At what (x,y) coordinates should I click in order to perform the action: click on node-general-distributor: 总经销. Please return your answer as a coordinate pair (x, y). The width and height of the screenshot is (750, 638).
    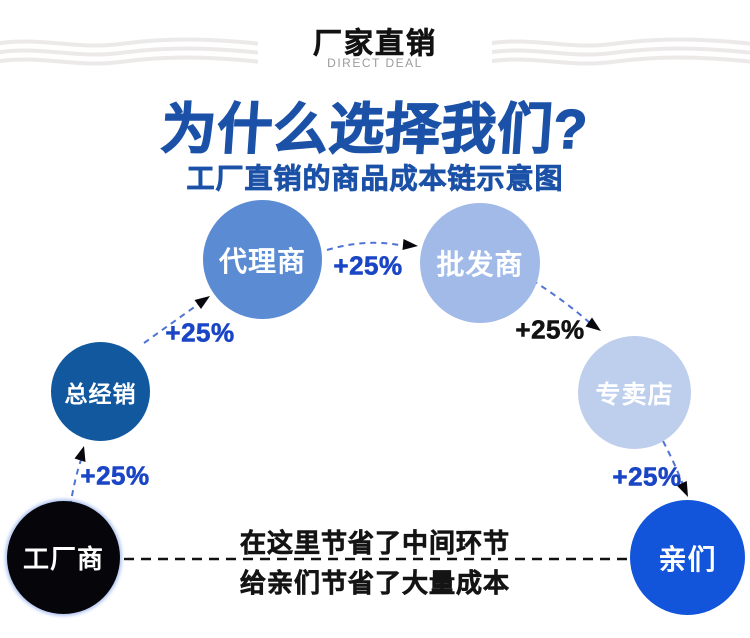
    Looking at the image, I should click on (100, 391).